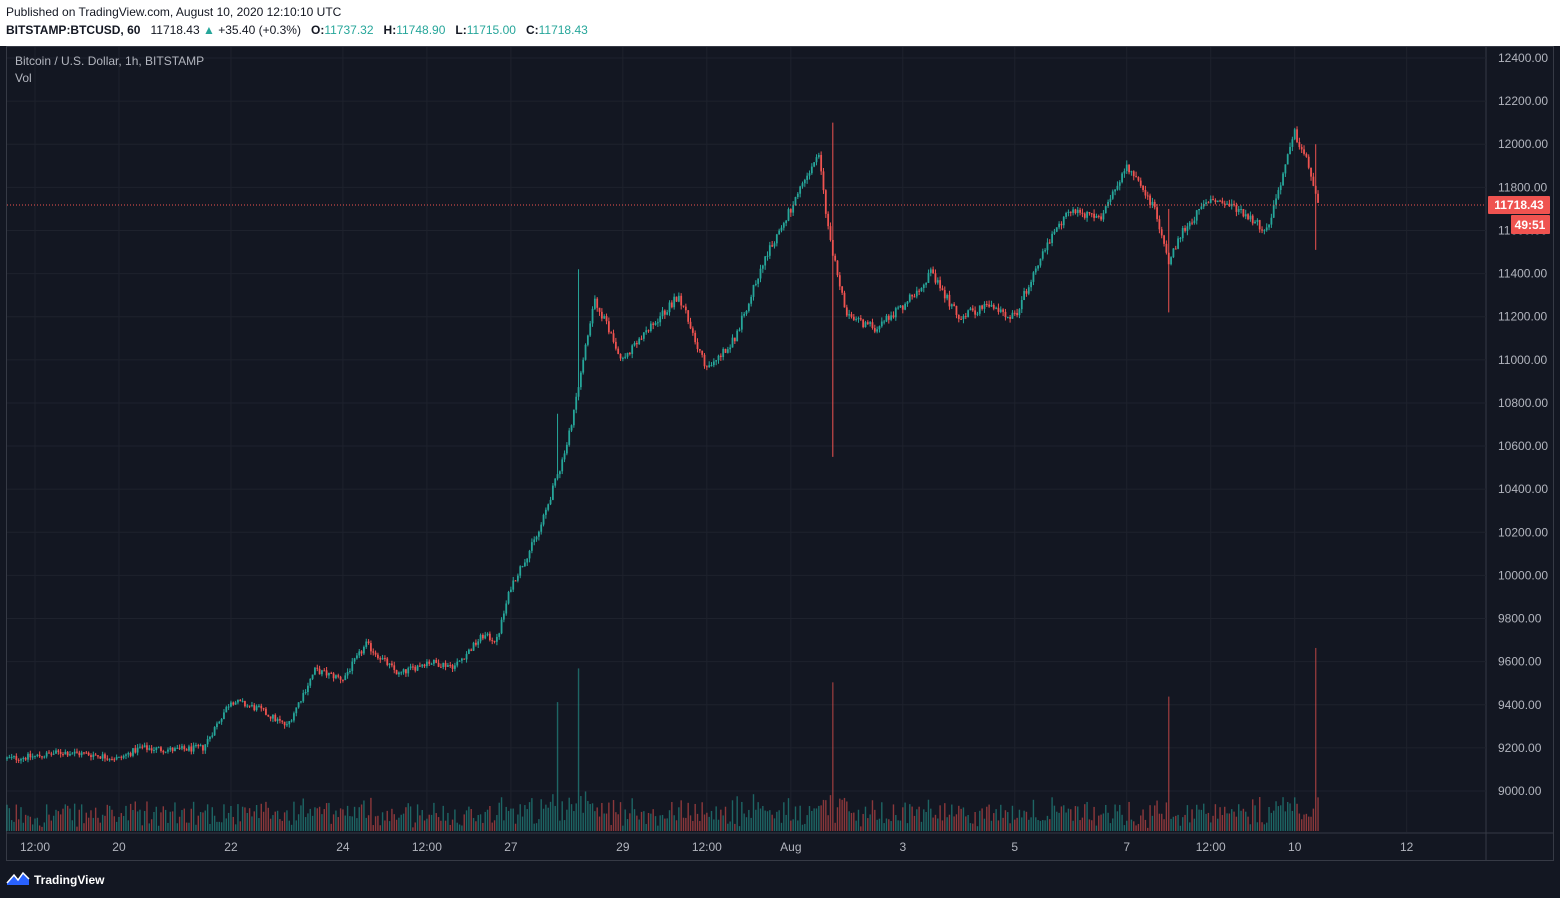  I want to click on price-tick-label: 12200.00, so click(1523, 101).